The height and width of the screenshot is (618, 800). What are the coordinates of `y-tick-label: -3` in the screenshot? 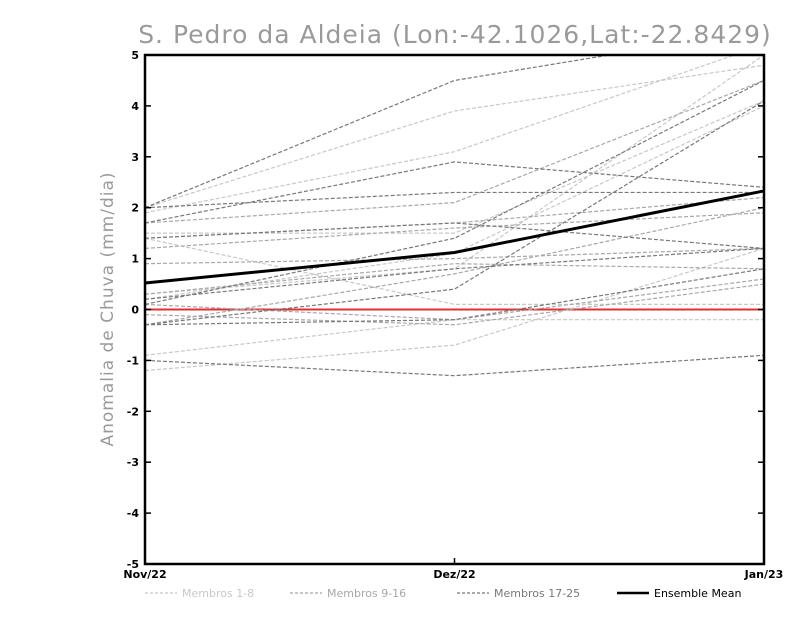 It's located at (133, 462).